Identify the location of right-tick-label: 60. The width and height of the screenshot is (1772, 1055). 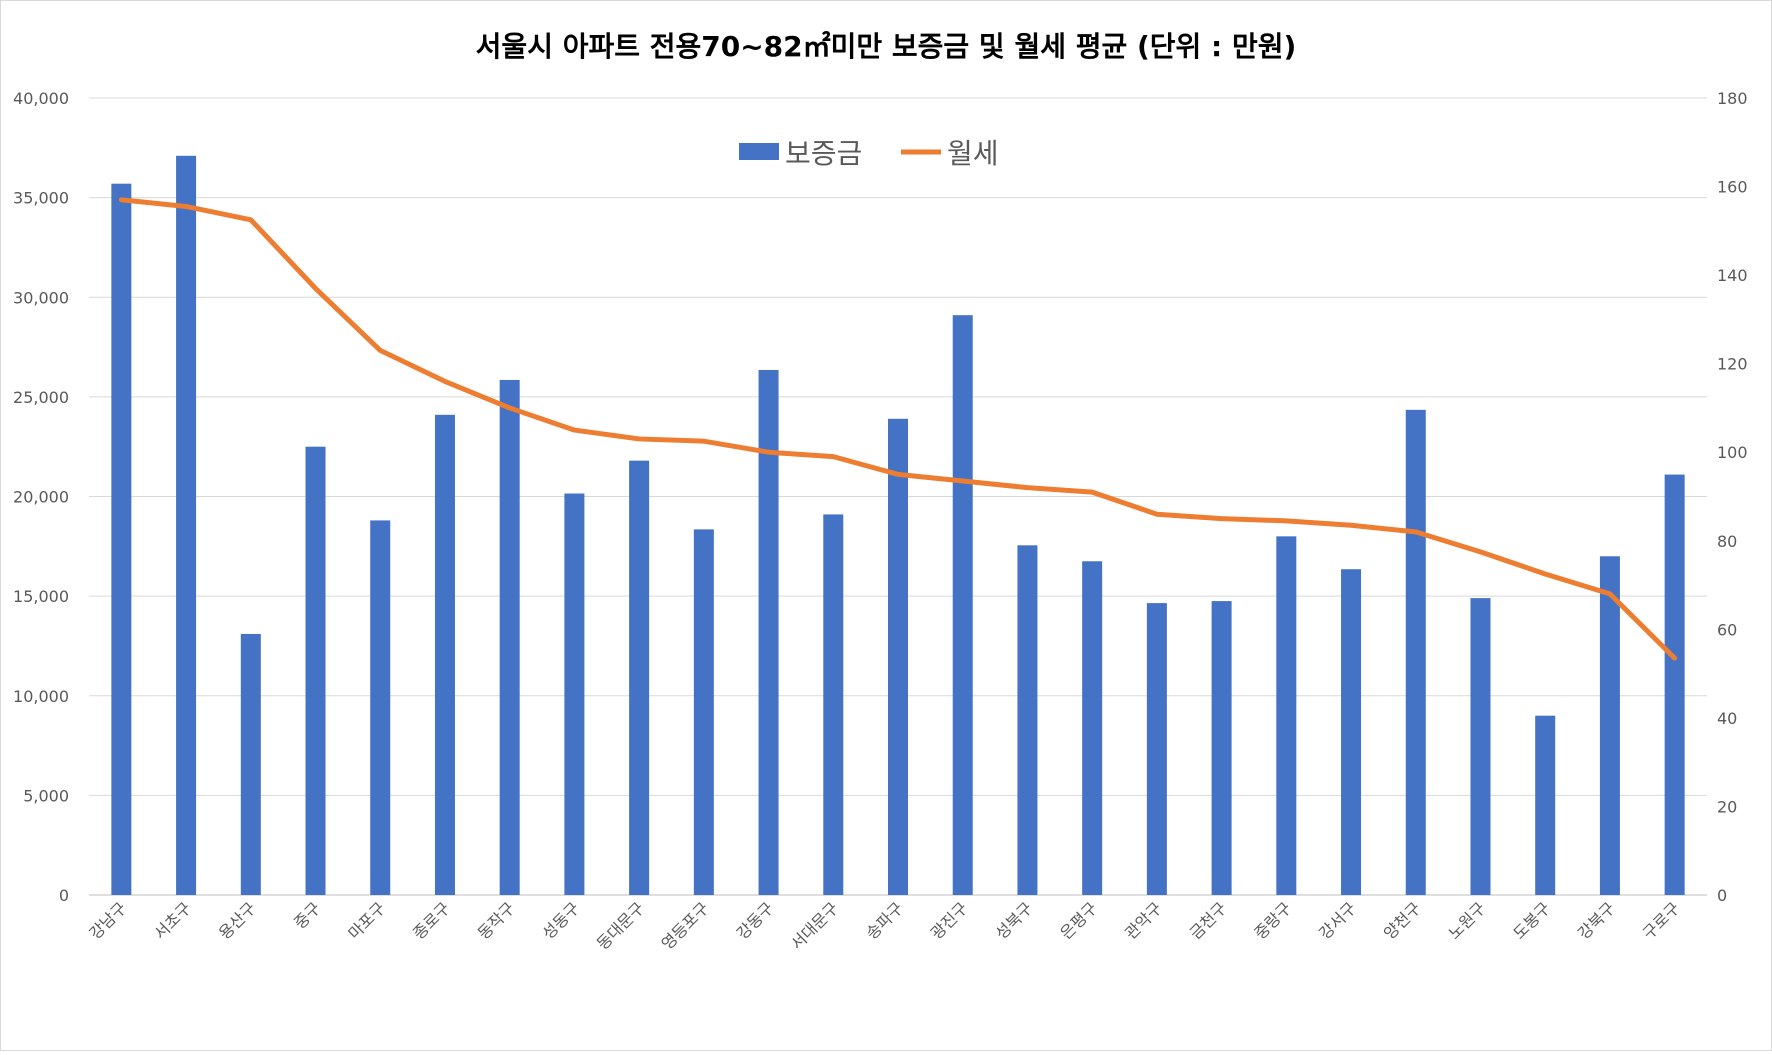
(1727, 629).